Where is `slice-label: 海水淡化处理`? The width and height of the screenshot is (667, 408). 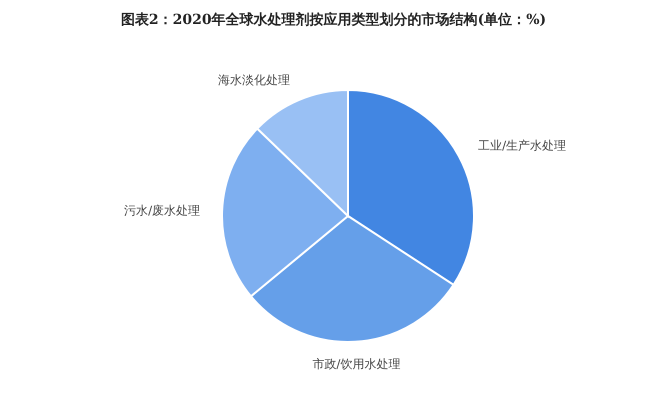
slice-label: 海水淡化处理 is located at coordinates (254, 79).